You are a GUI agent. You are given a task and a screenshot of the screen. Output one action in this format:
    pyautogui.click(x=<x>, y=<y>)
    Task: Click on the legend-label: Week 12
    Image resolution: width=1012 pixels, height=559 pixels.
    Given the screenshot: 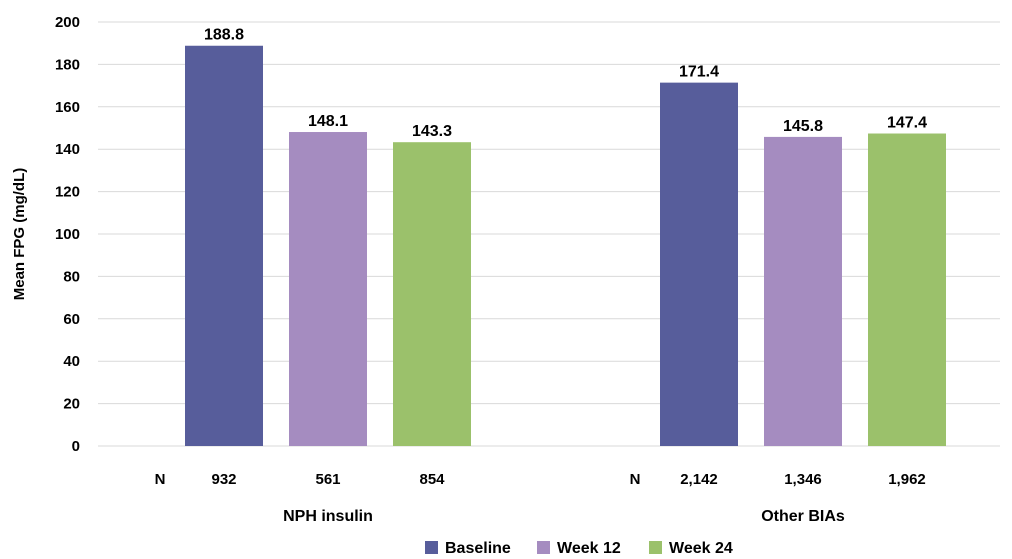 What is the action you would take?
    pyautogui.click(x=589, y=548)
    